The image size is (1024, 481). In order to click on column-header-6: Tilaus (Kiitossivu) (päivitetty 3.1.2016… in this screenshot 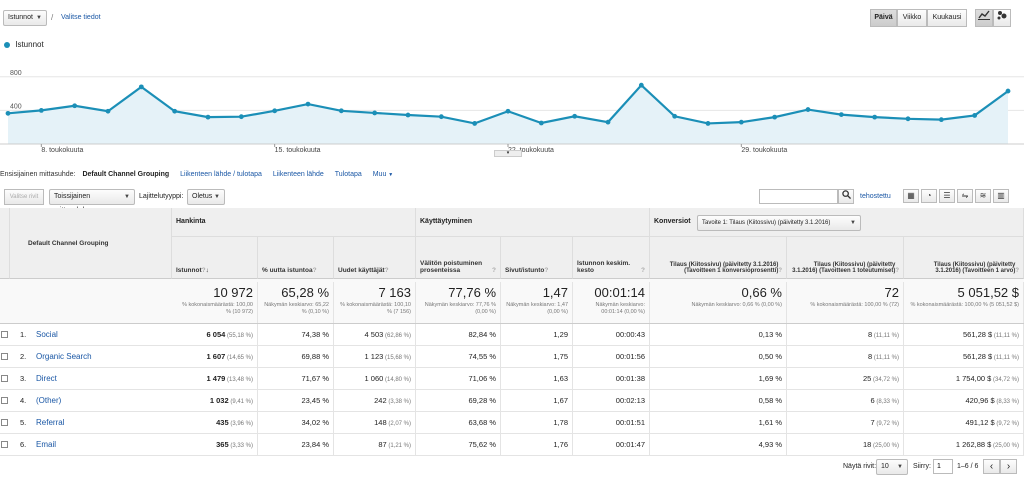, I will do `click(718, 258)`.